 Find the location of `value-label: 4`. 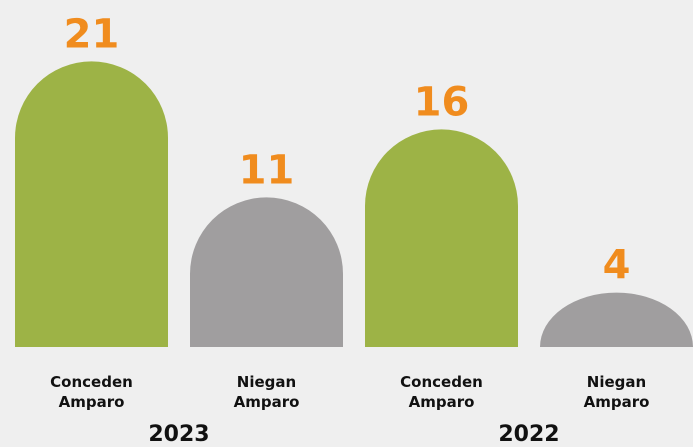

value-label: 4 is located at coordinates (617, 266).